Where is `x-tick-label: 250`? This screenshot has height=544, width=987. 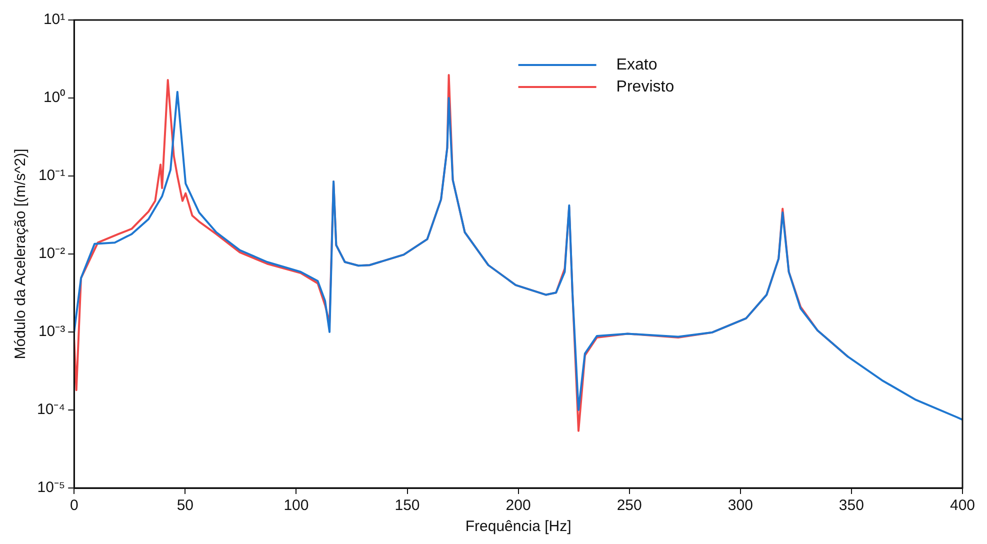 x-tick-label: 250 is located at coordinates (629, 505).